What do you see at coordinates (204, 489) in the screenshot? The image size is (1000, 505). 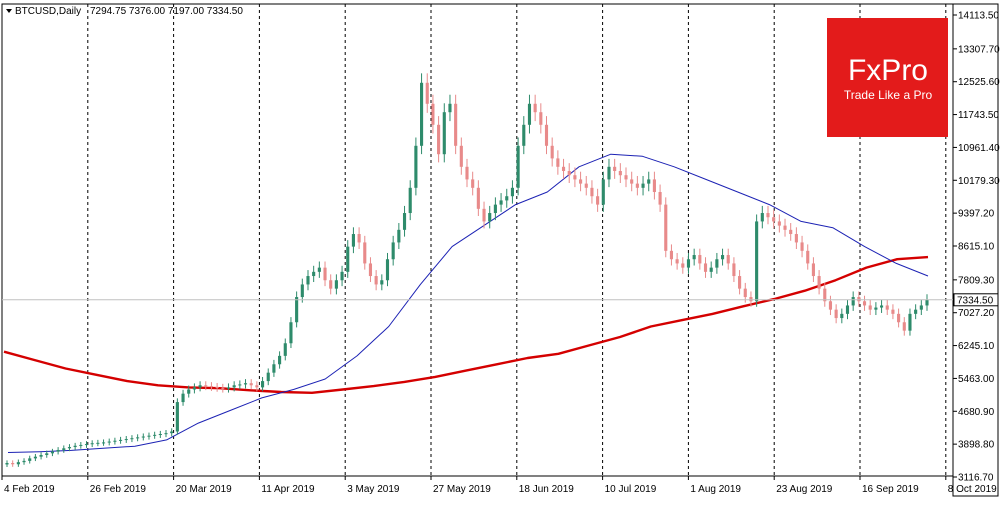 I see `x-tick-label: 20 Mar 2019` at bounding box center [204, 489].